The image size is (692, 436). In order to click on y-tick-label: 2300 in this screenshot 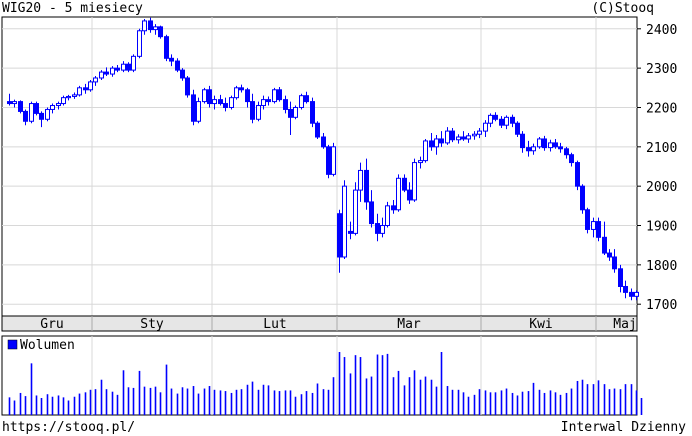, I will do `click(661, 69)`.